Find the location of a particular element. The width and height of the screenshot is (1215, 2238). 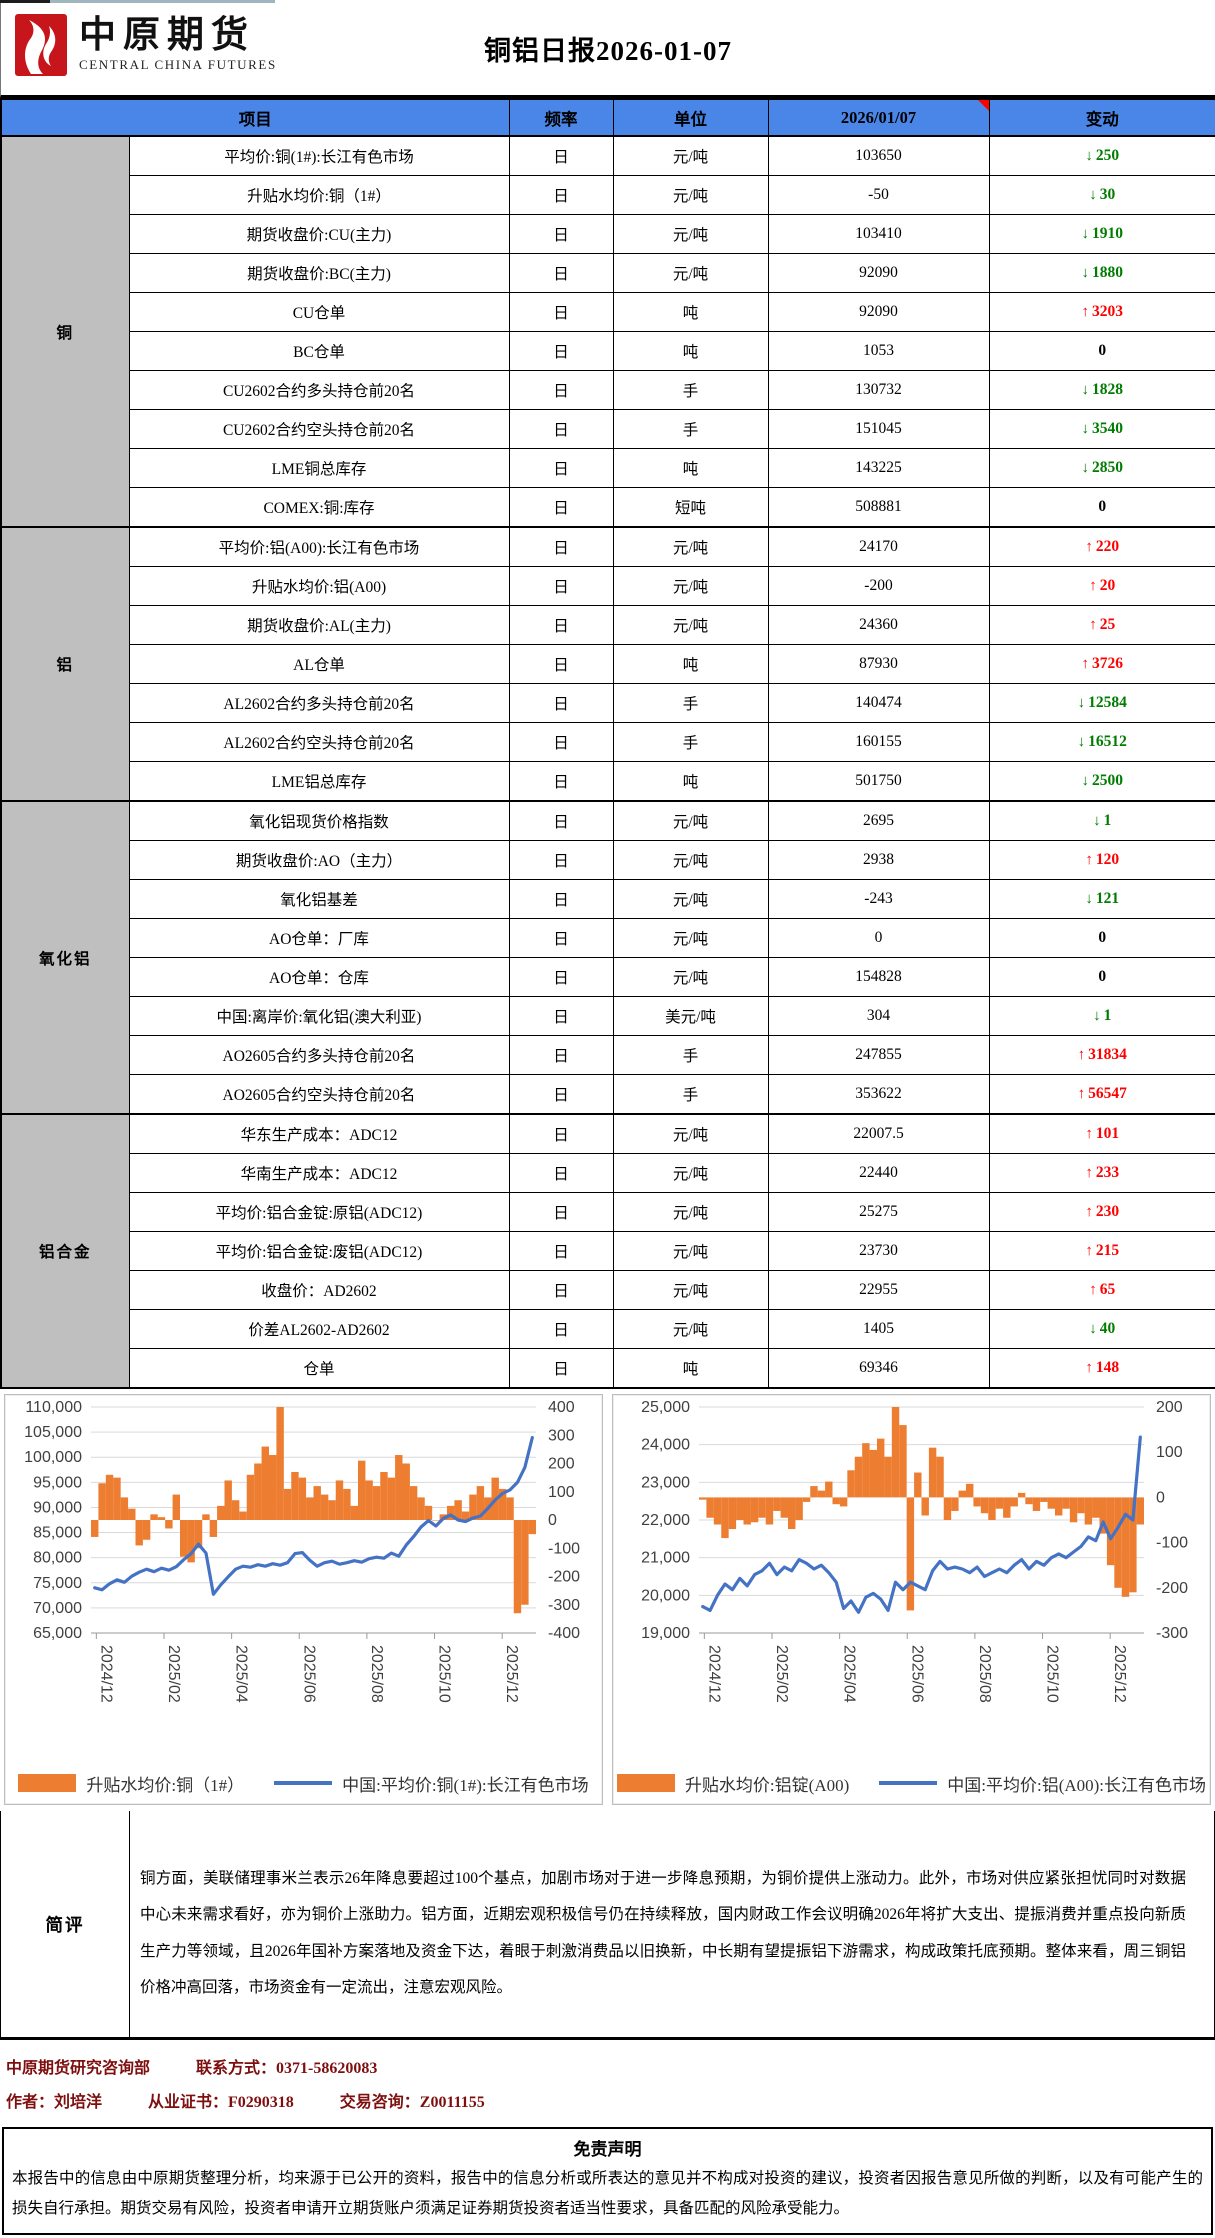

table-row: CU仓单日吨 92090 ↑ 3203 is located at coordinates (608, 312).